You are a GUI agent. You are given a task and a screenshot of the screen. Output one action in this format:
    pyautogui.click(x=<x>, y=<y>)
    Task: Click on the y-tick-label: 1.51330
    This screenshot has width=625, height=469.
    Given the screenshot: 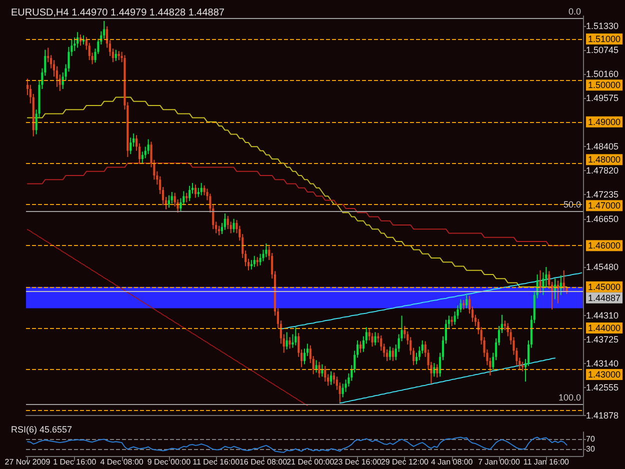 What is the action you would take?
    pyautogui.click(x=602, y=25)
    